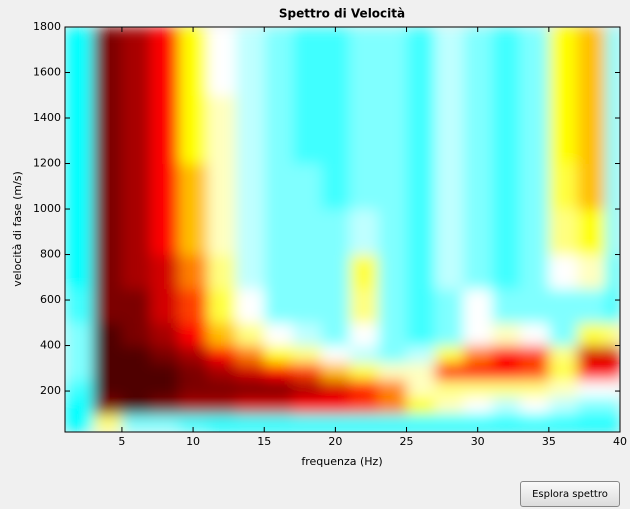 The image size is (630, 509). I want to click on explore-button: Esplora spettro, so click(570, 494).